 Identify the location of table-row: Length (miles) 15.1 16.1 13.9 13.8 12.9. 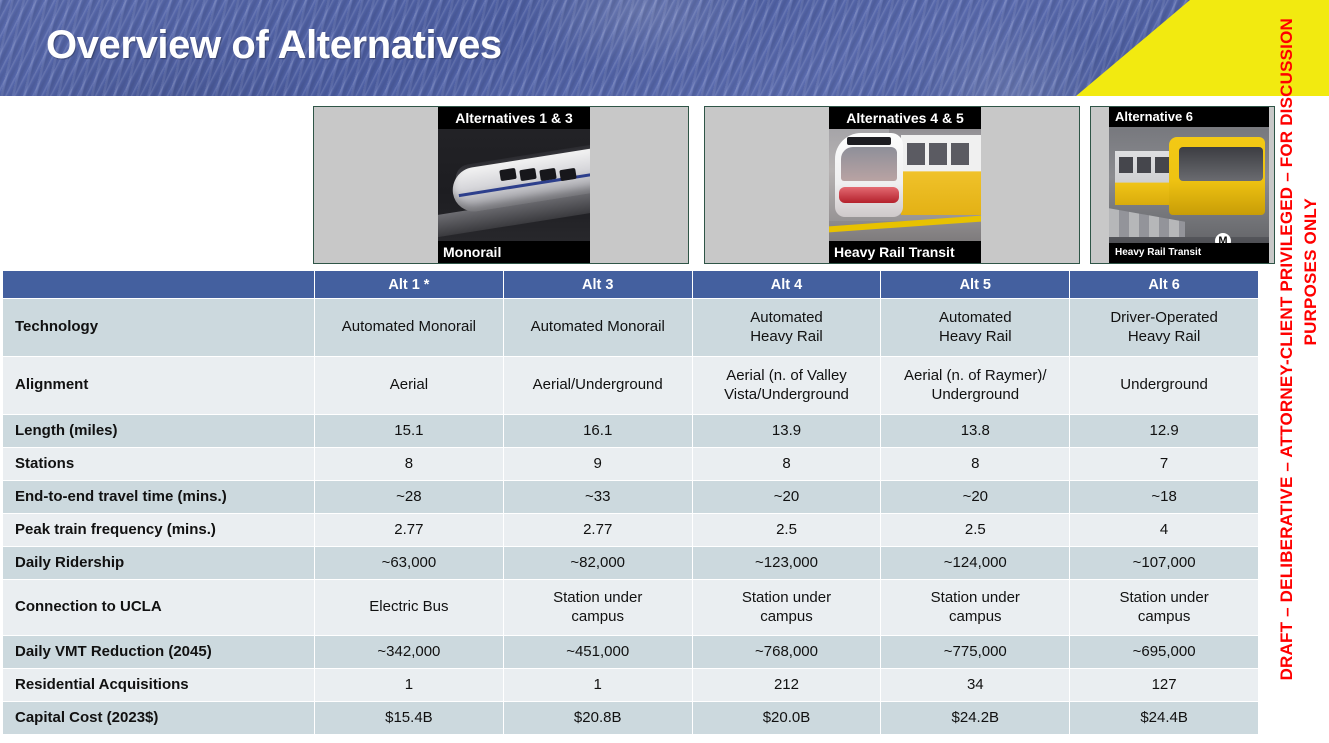
(630, 431).